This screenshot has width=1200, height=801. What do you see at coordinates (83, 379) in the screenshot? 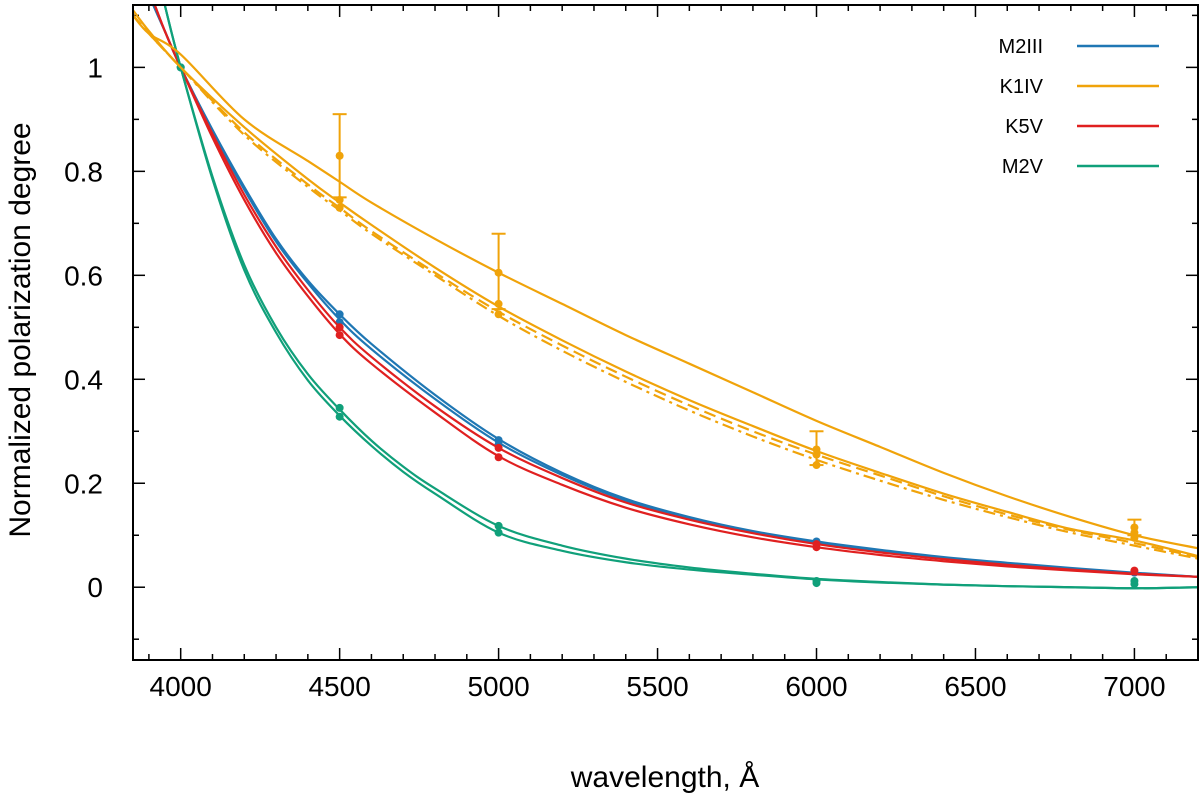
I see `y-tick-label: 0.4` at bounding box center [83, 379].